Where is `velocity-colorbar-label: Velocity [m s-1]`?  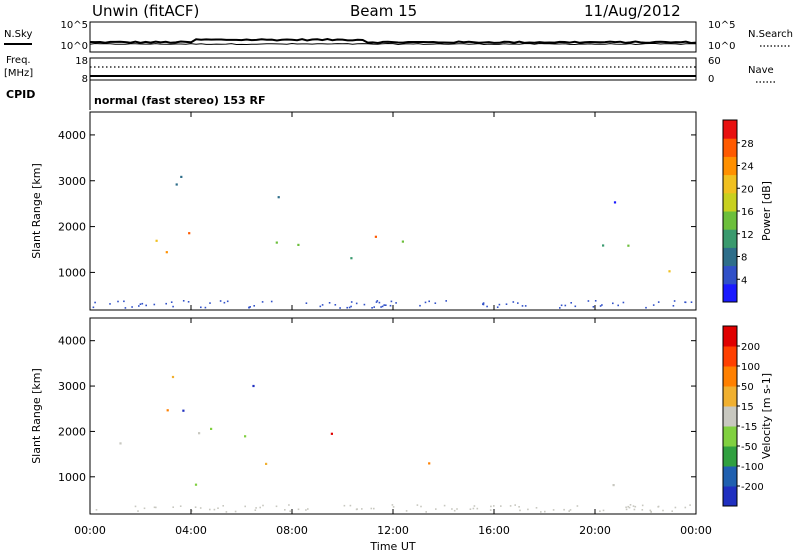 velocity-colorbar-label: Velocity [m s-1] is located at coordinates (766, 416).